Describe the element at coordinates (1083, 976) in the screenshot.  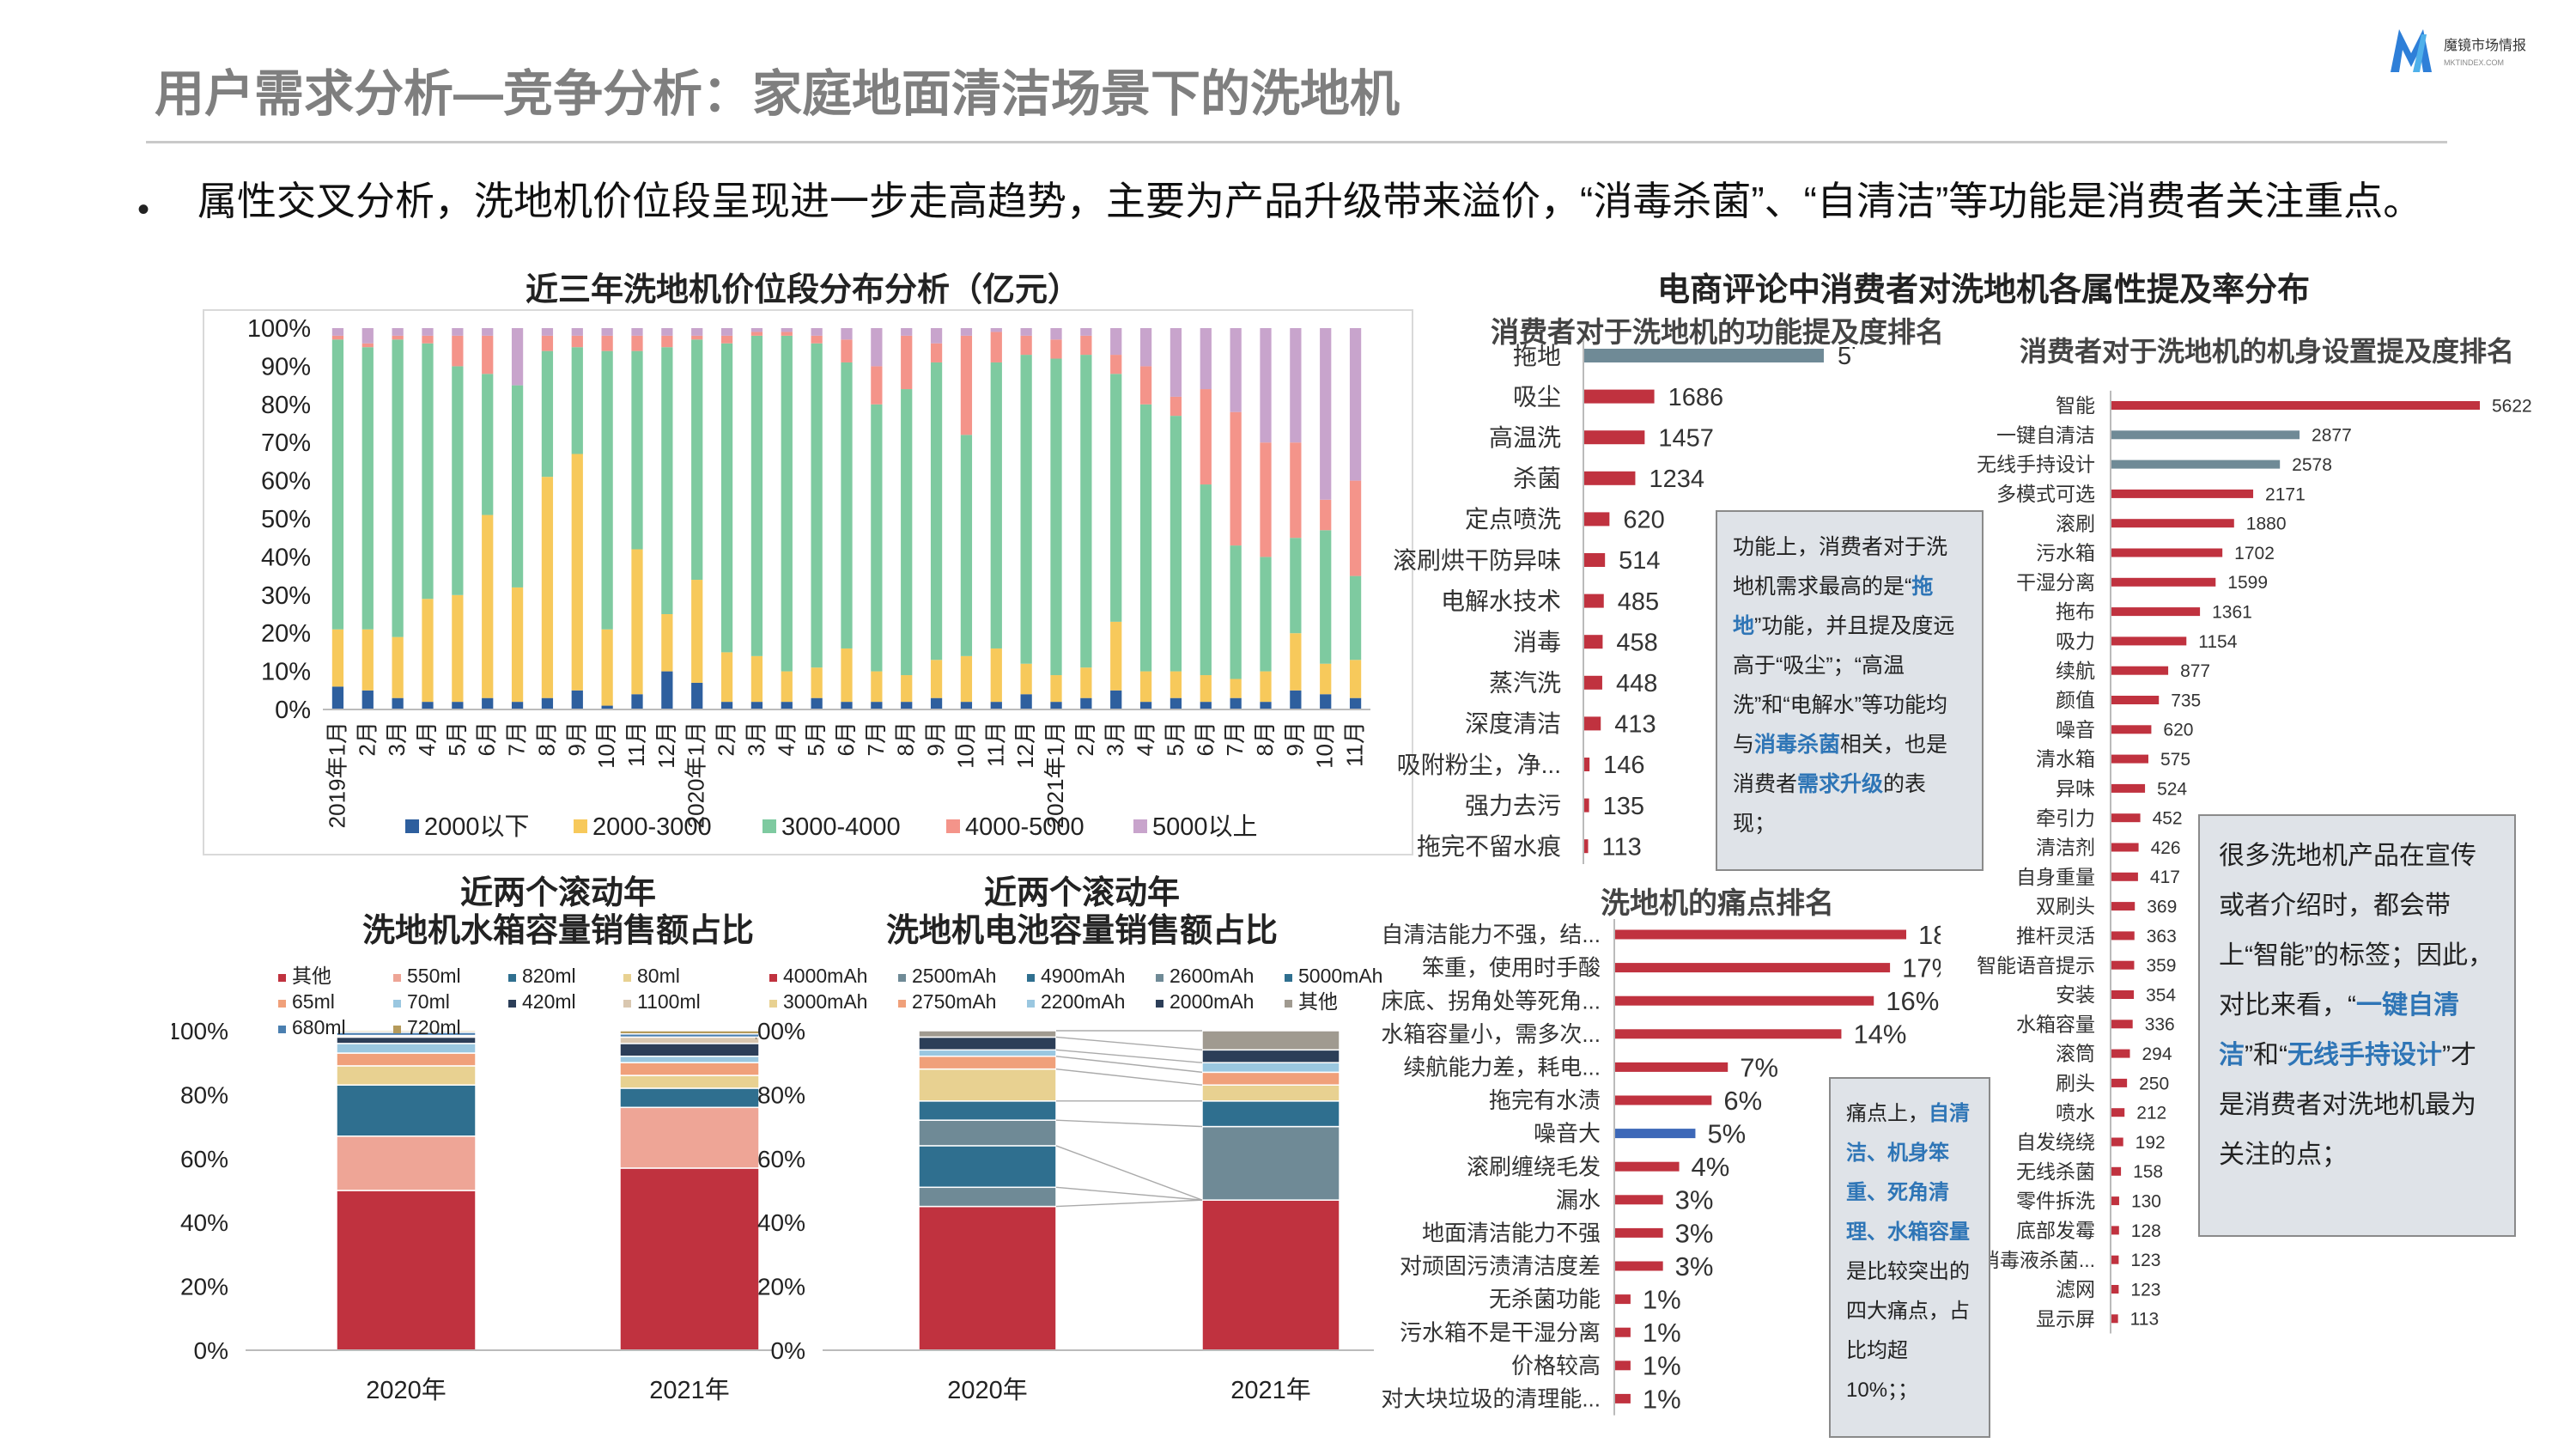
I see `legend-label: 4900mAh` at that location.